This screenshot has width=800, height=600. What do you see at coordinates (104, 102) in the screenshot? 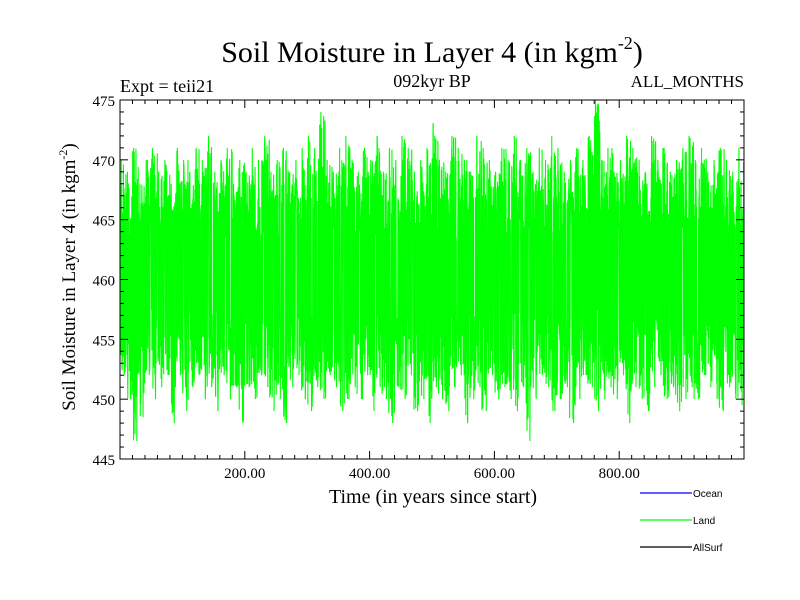
I see `y-tick-label: 475` at bounding box center [104, 102].